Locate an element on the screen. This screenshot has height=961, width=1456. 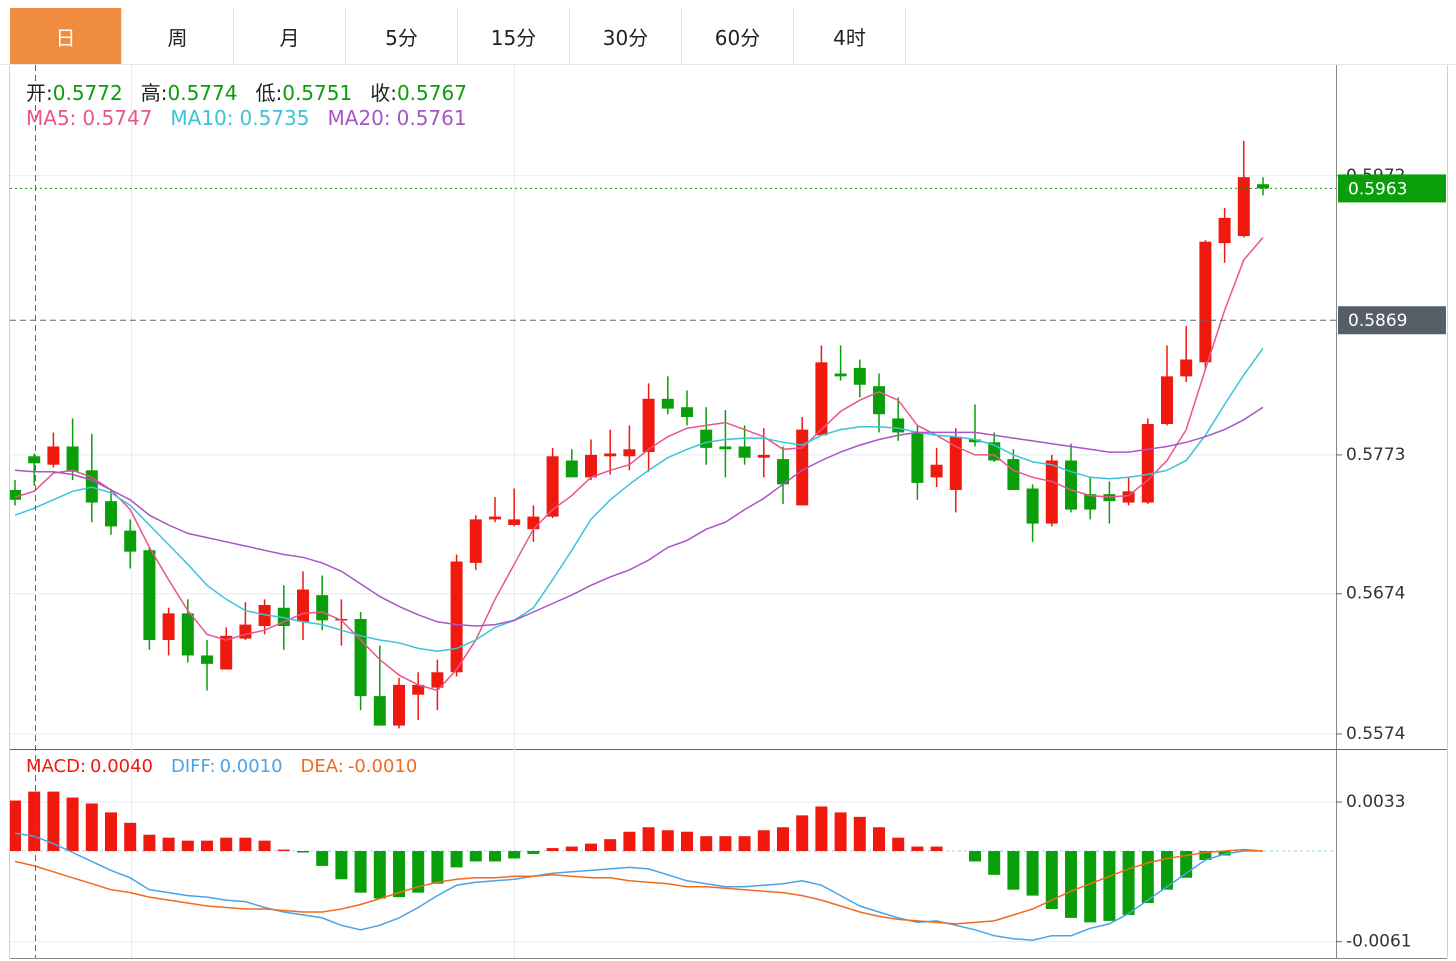
ohlc-item: 收:0.5767 is located at coordinates (418, 91).